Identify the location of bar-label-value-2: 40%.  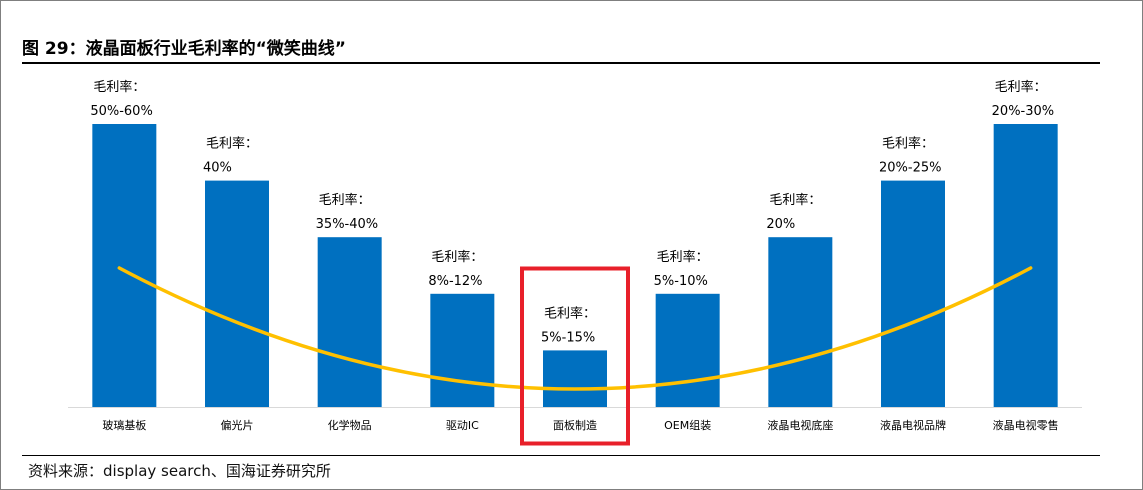
(217, 168).